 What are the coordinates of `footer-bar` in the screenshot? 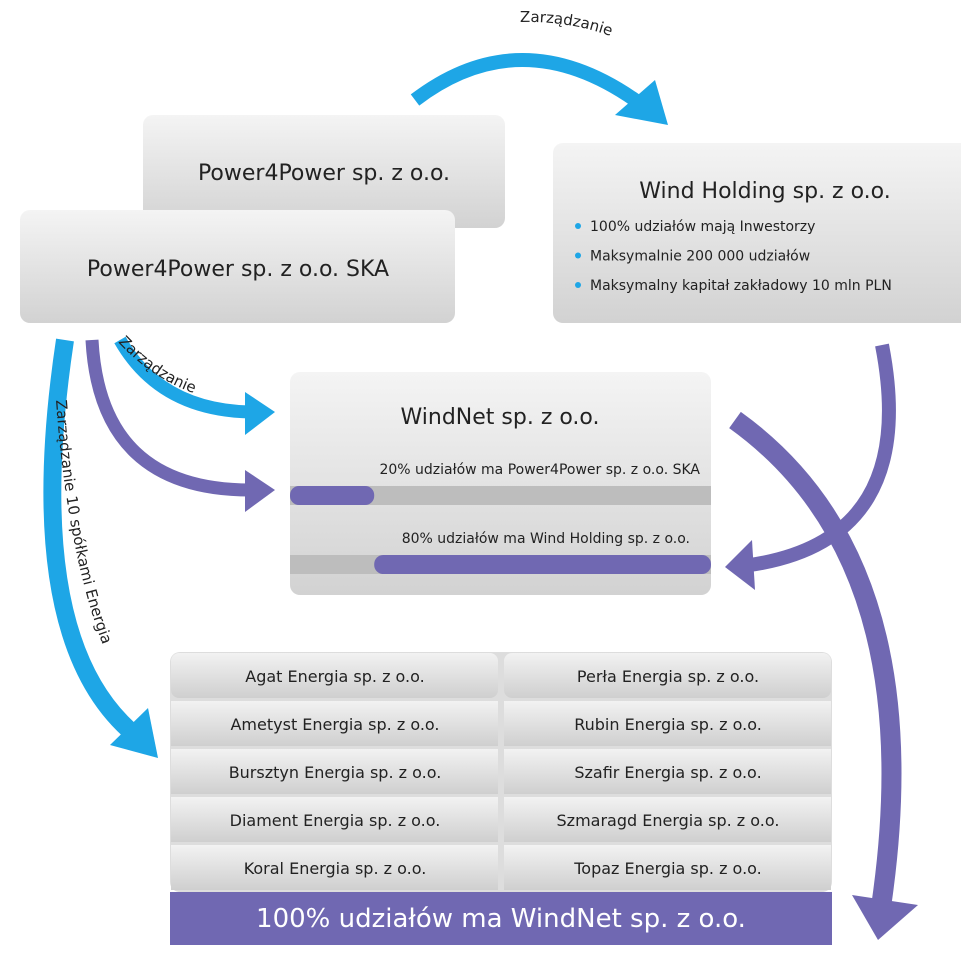 It's located at (501, 918).